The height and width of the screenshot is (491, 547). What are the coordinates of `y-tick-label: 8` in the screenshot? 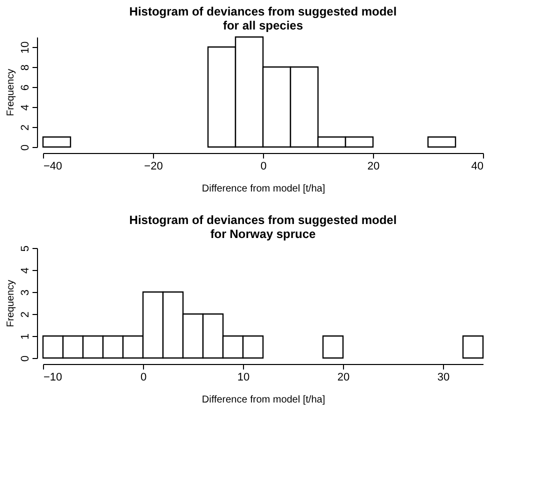 It's located at (26, 67).